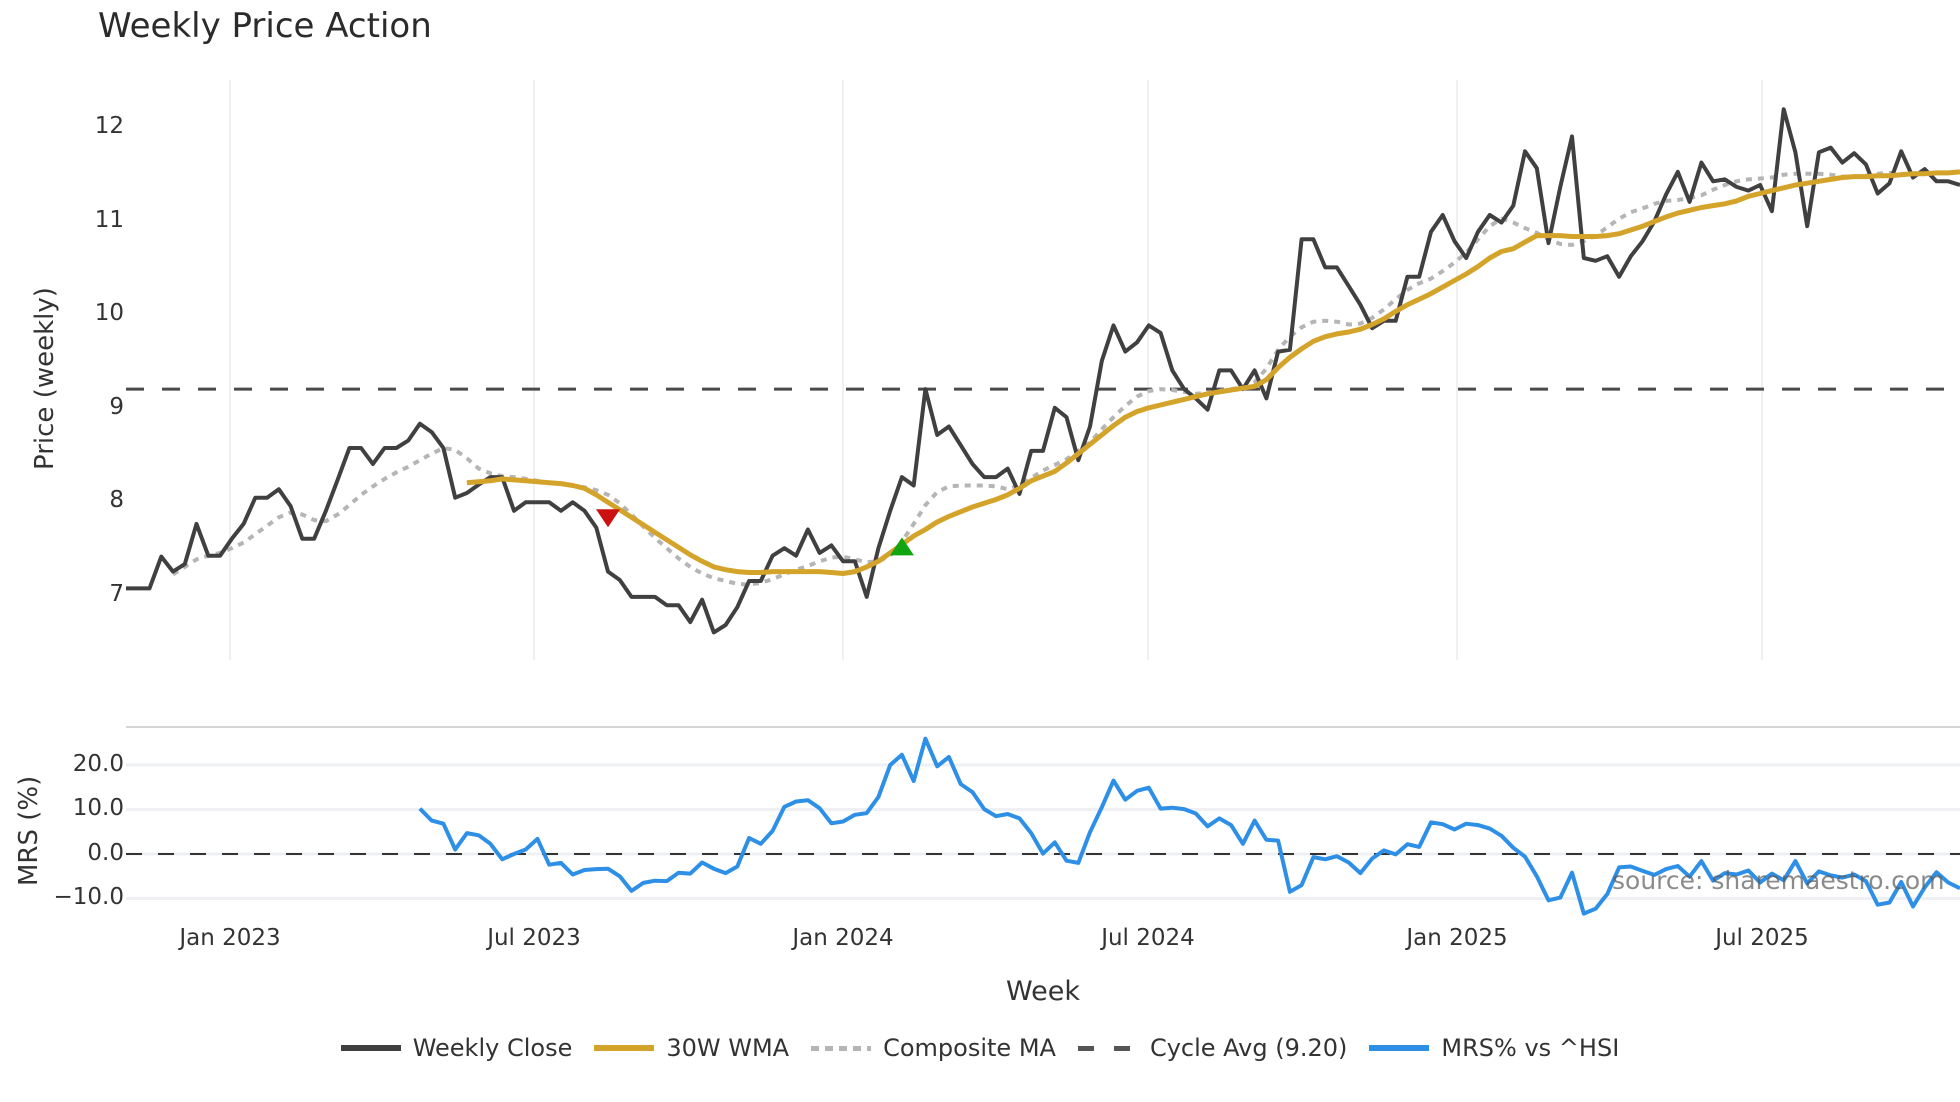  I want to click on legend-item-30w-wma: 30W WMA, so click(691, 1048).